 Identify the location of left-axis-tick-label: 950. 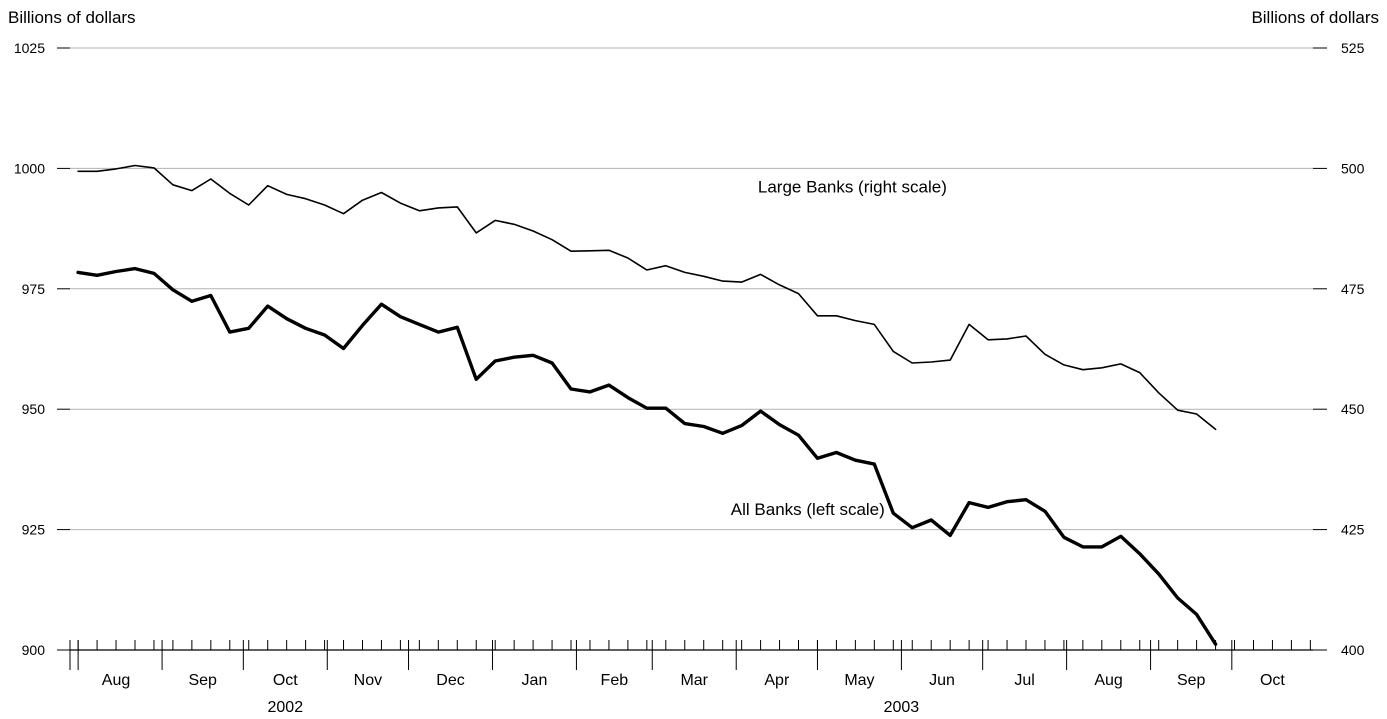
(34, 409).